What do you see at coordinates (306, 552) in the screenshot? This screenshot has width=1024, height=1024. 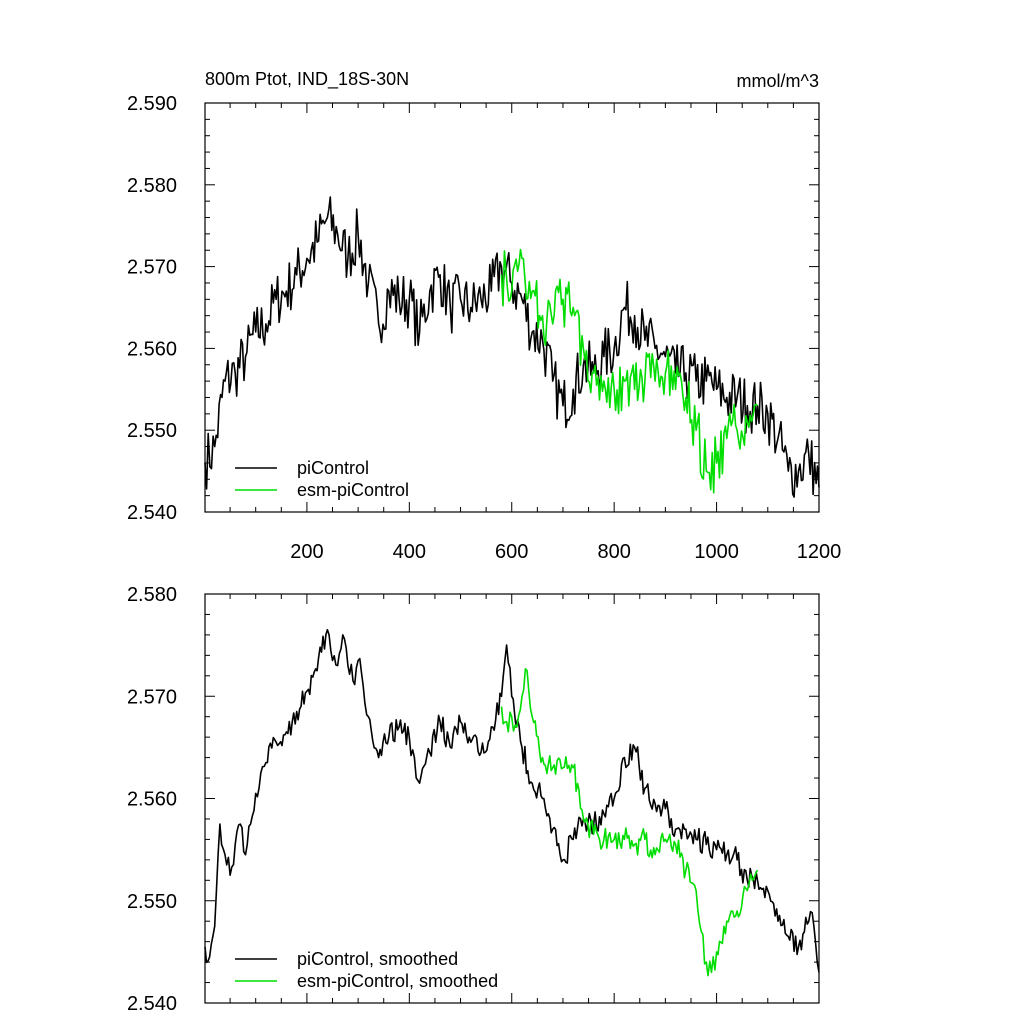 I see `top-xtick-label: 200` at bounding box center [306, 552].